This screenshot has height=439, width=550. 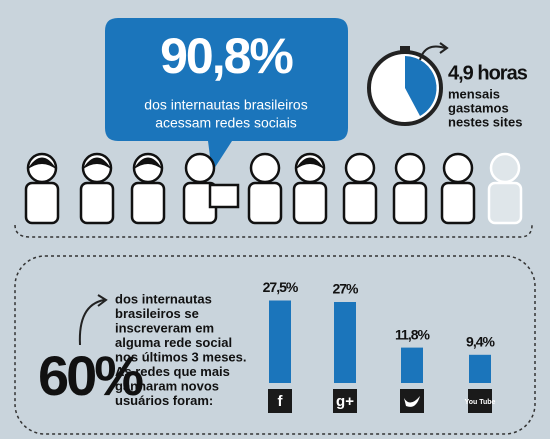 What do you see at coordinates (474, 93) in the screenshot?
I see `time-text: mensais` at bounding box center [474, 93].